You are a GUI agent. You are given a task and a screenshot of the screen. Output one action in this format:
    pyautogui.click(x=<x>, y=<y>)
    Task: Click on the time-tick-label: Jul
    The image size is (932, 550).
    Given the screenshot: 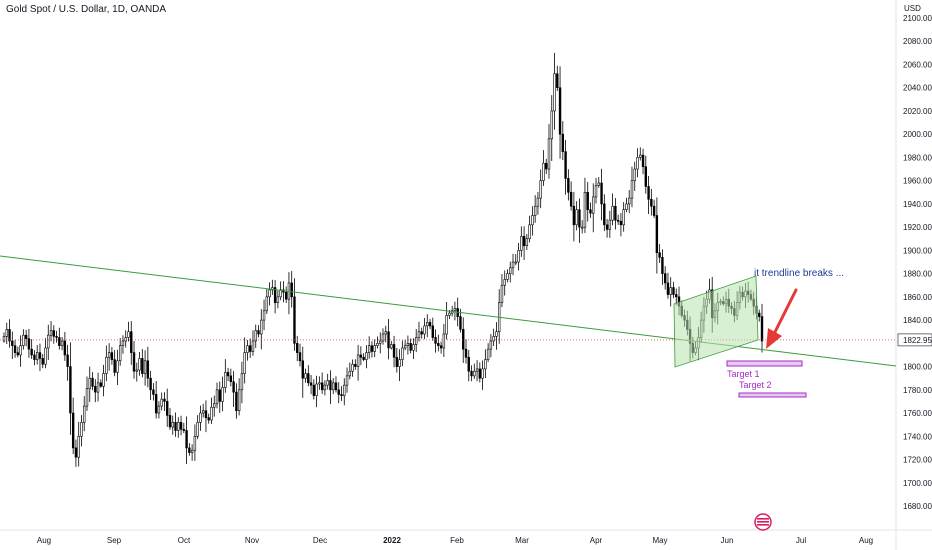 What is the action you would take?
    pyautogui.click(x=801, y=540)
    